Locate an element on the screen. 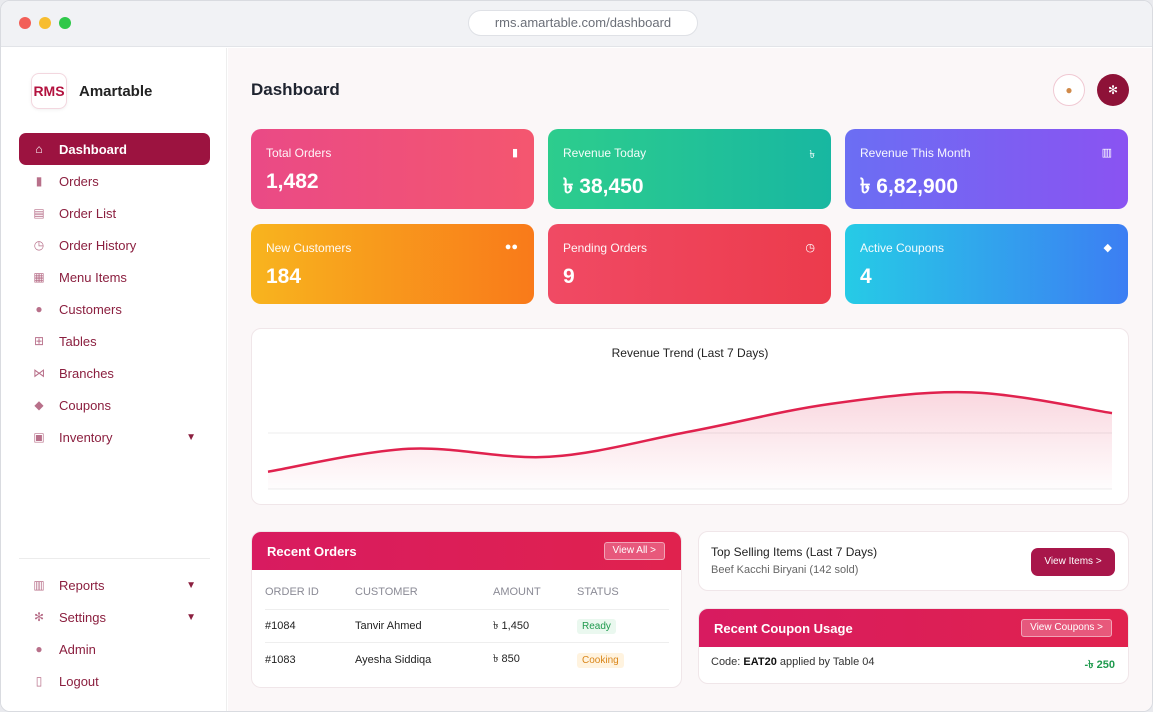  chart-series-line is located at coordinates (690, 431).